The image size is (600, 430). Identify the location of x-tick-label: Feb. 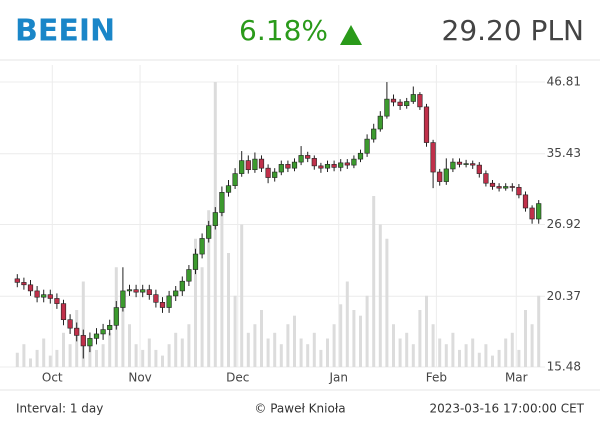
(436, 378).